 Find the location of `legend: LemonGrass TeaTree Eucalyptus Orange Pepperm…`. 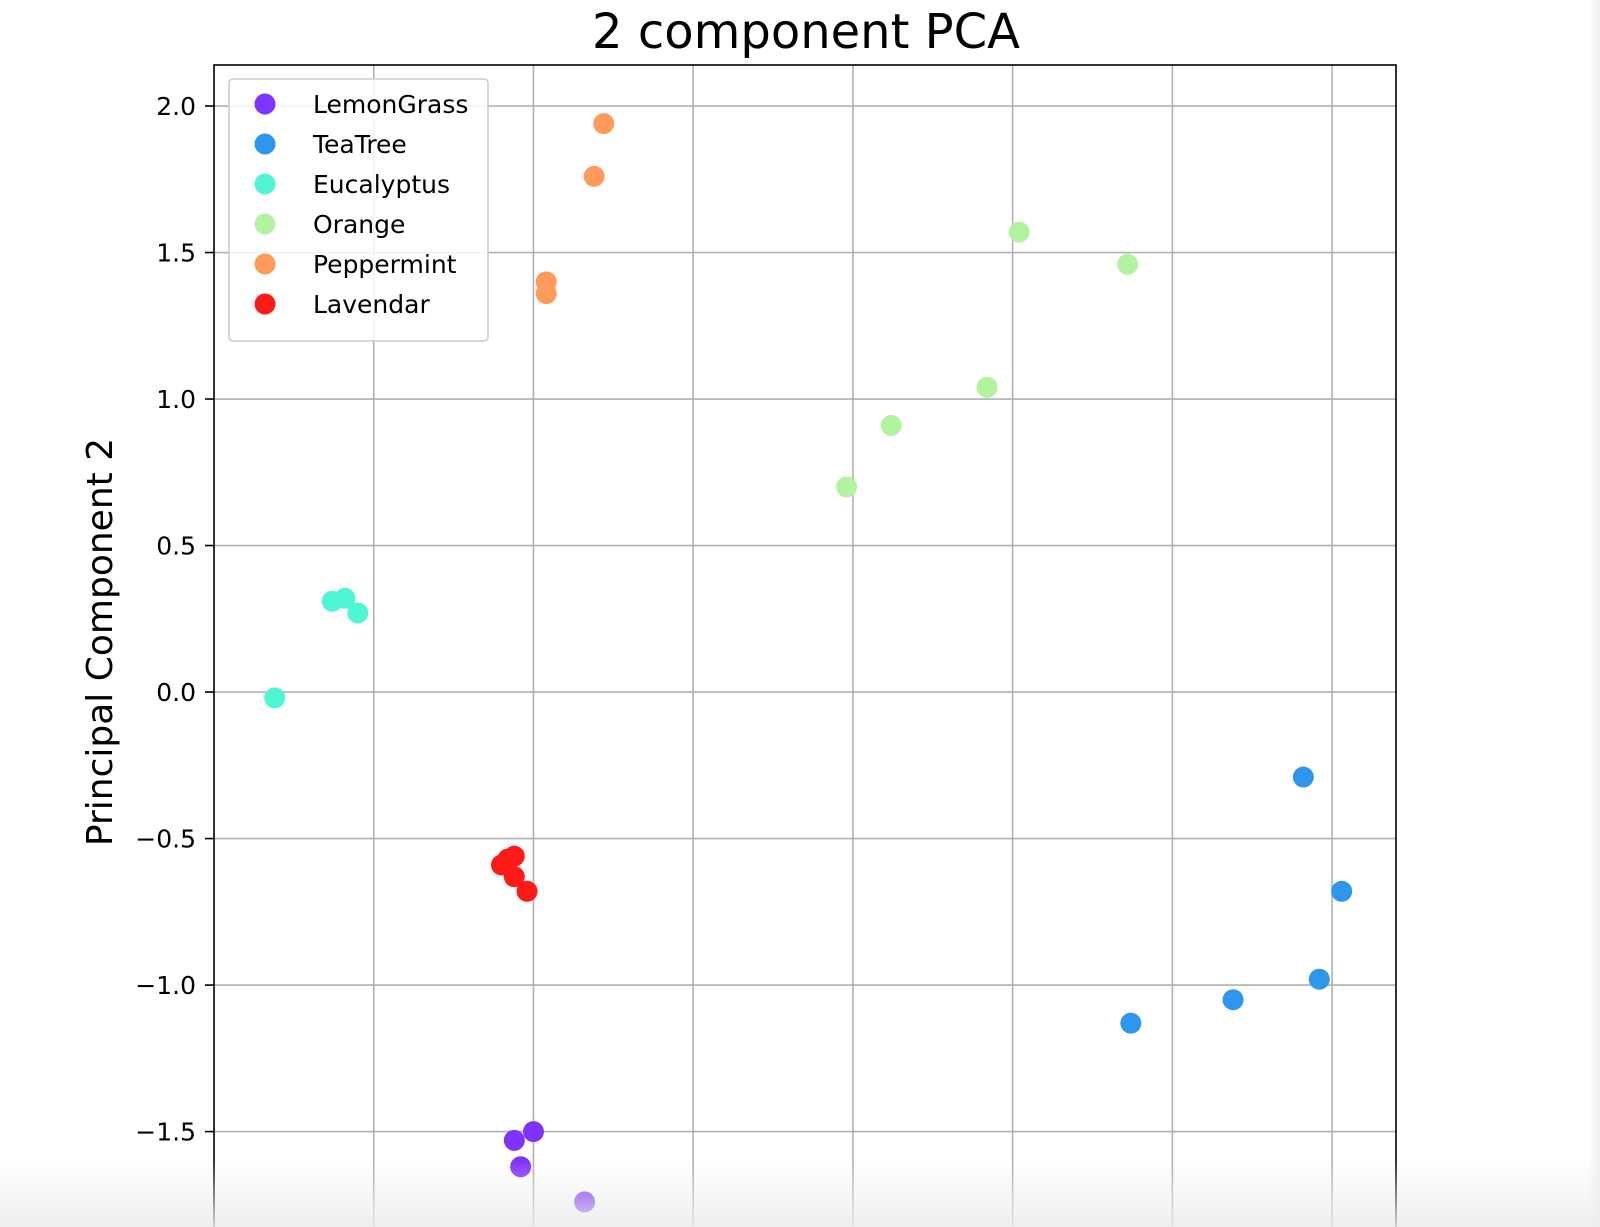

legend: LemonGrass TeaTree Eucalyptus Orange Pepperm… is located at coordinates (358, 210).